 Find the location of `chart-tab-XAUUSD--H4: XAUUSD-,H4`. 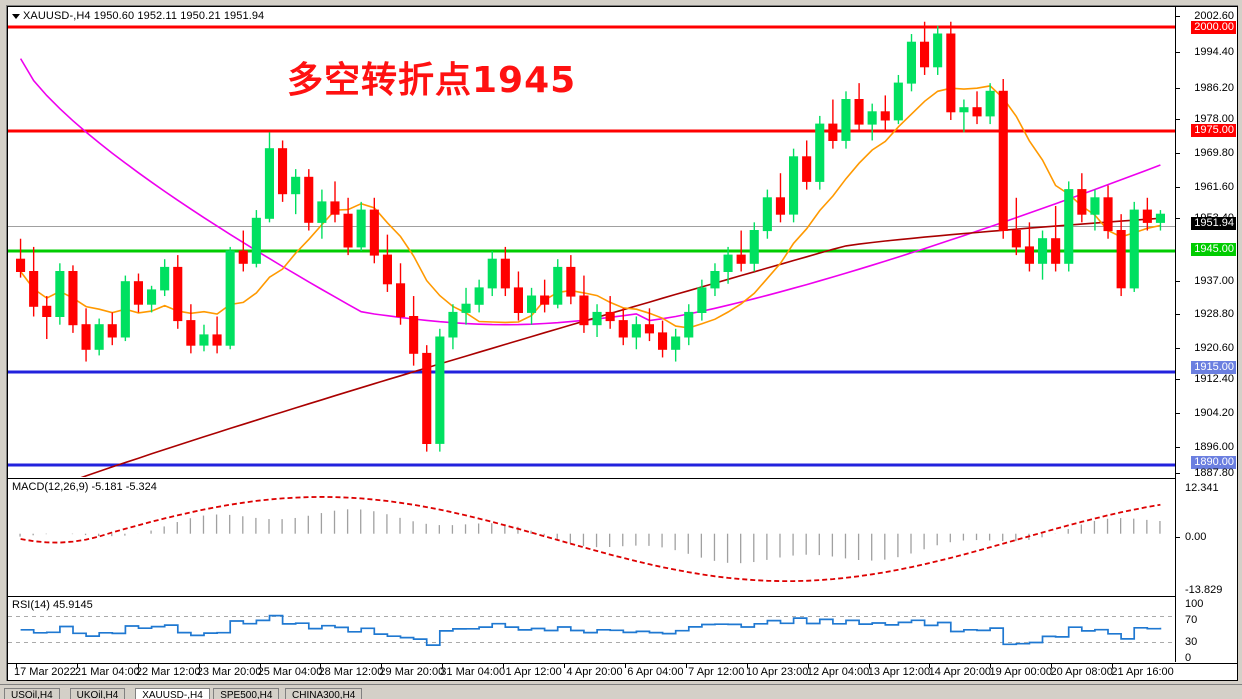

chart-tab-XAUUSD--H4: XAUUSD-,H4 is located at coordinates (172, 693).